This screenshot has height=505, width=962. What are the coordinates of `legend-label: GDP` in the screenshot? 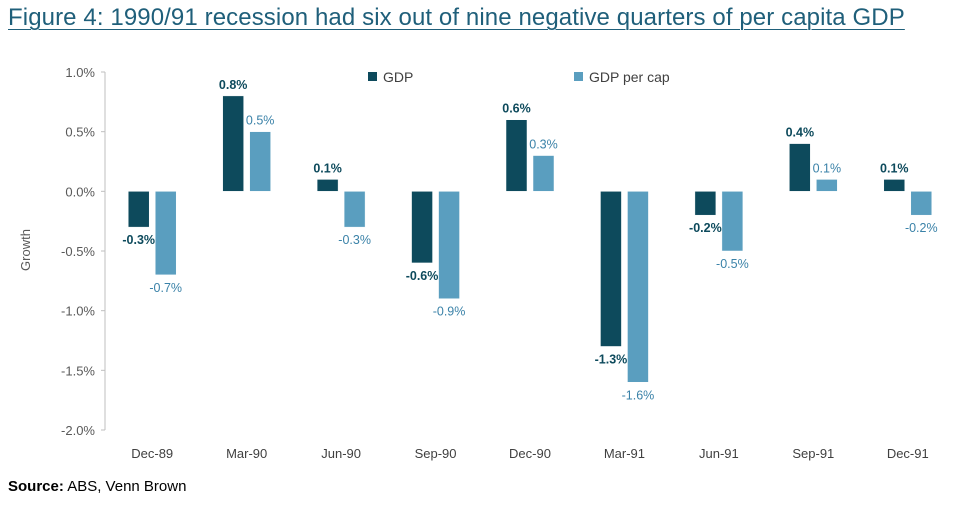 It's located at (398, 77).